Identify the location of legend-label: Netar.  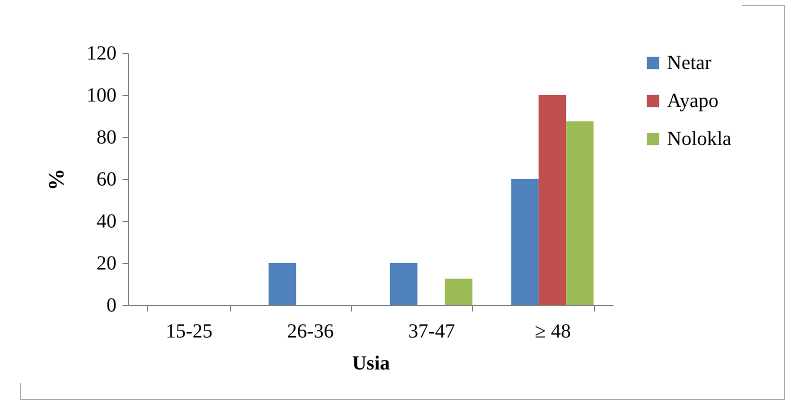
(689, 63).